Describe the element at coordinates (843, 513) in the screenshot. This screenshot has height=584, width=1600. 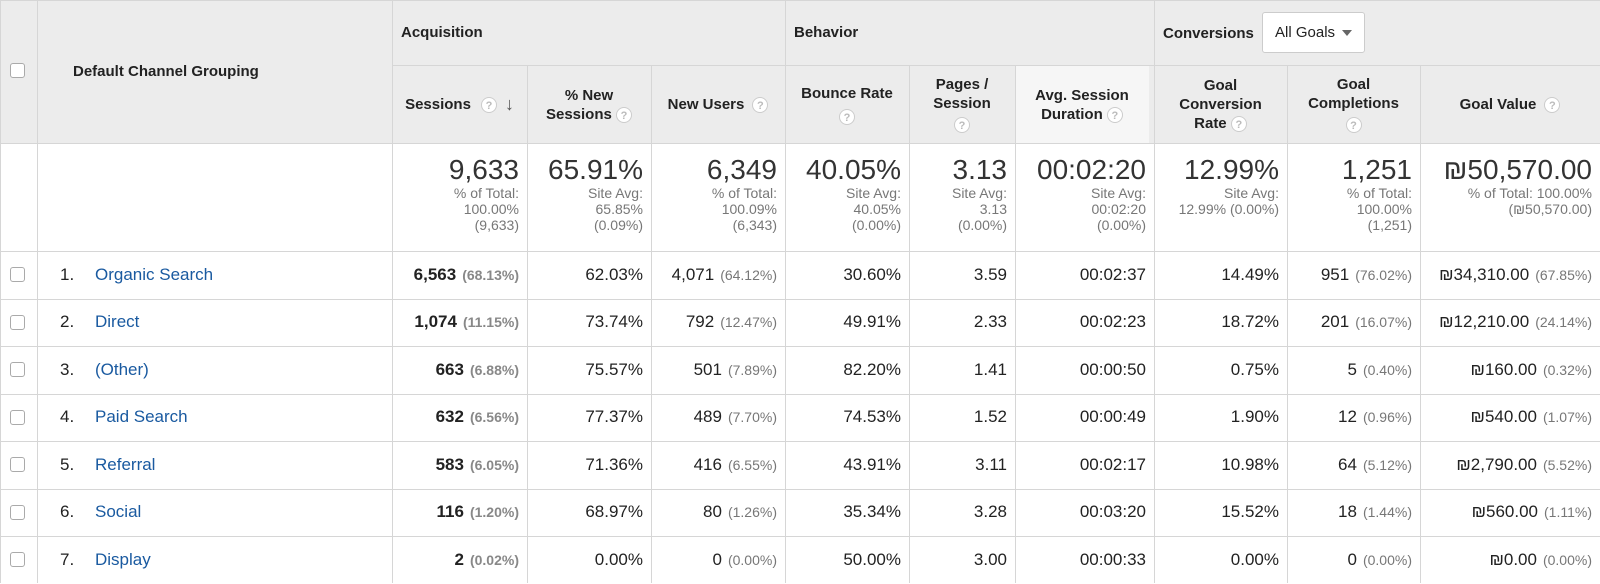
I see `cell-bounce: 35.34%` at that location.